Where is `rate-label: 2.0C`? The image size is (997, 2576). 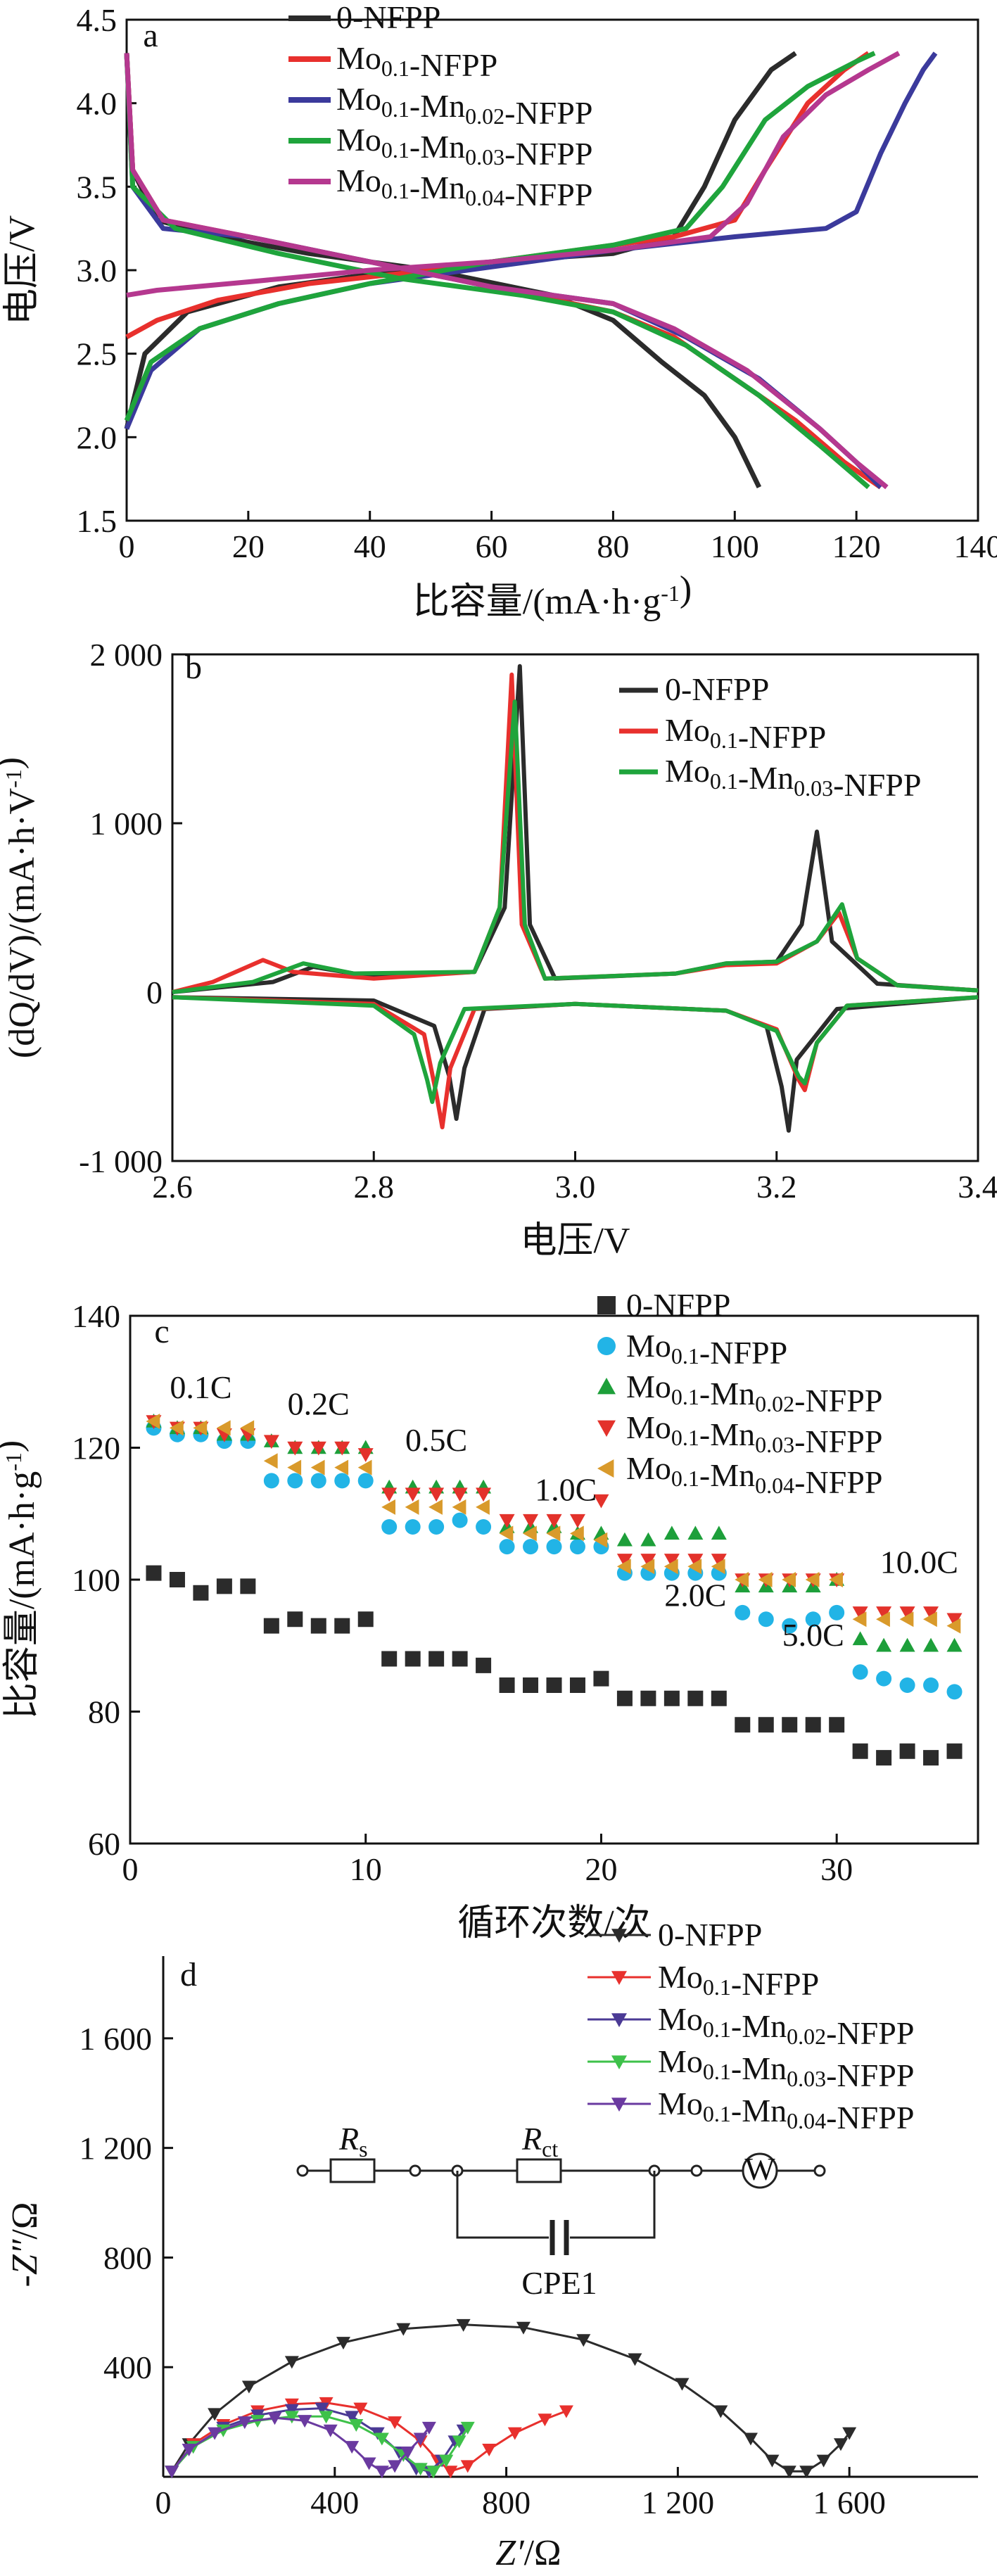
rate-label: 2.0C is located at coordinates (695, 1595).